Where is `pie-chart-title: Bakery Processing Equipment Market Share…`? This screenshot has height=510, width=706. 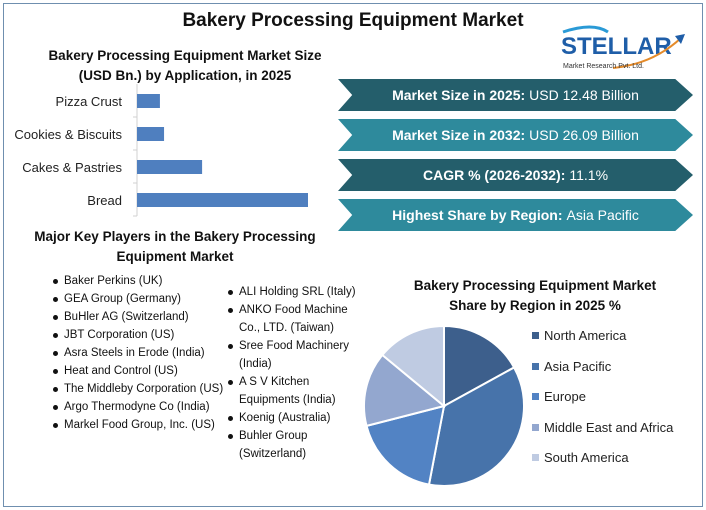
pie-chart-title: Bakery Processing Equipment Market Share… is located at coordinates (535, 295).